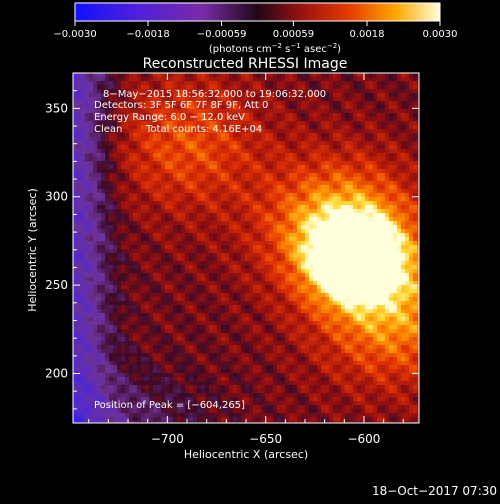 The width and height of the screenshot is (500, 504). I want to click on colorbar-tick-label: −0.0018, so click(147, 34).